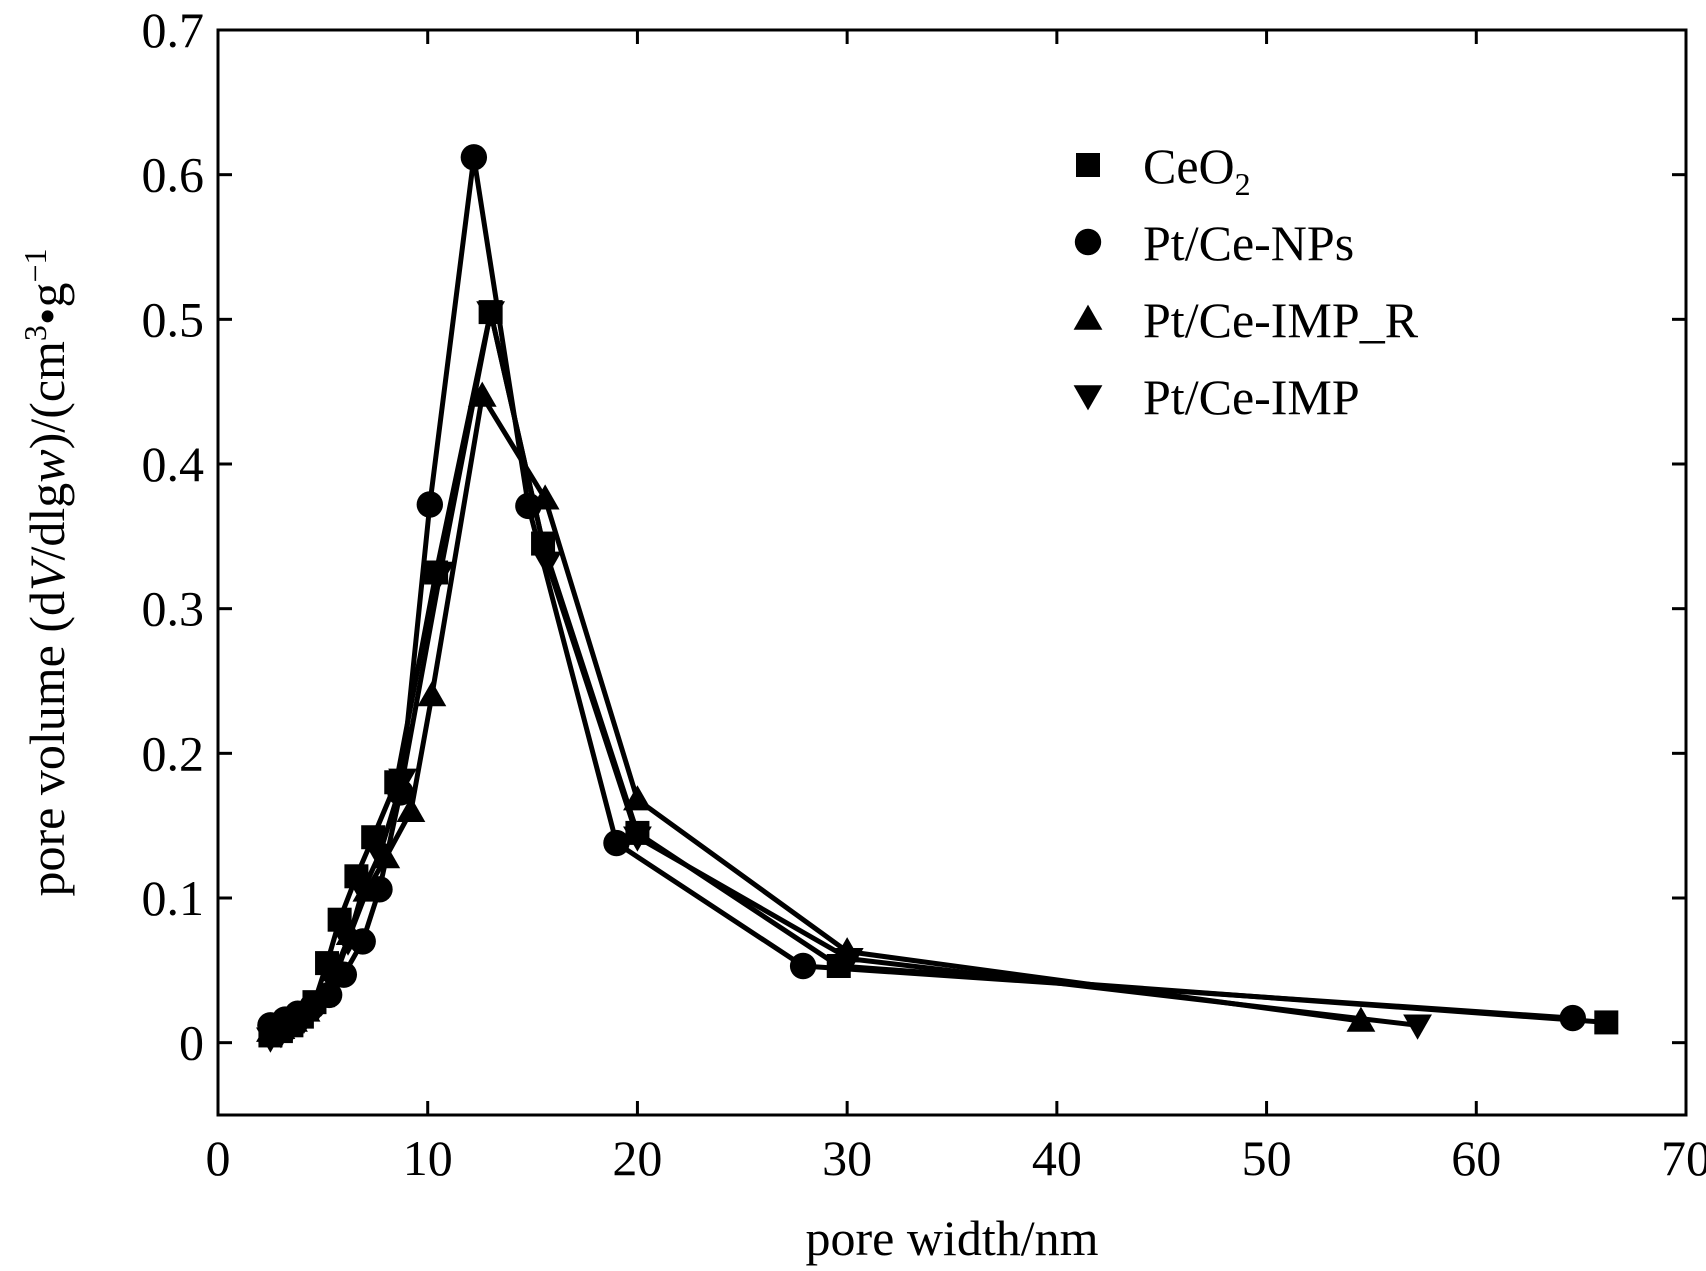  Describe the element at coordinates (1246, 281) in the screenshot. I see `legend: CeO2 Pt/Ce-NPs Pt/Ce-IMP_R Pt/Ce-IMP` at that location.